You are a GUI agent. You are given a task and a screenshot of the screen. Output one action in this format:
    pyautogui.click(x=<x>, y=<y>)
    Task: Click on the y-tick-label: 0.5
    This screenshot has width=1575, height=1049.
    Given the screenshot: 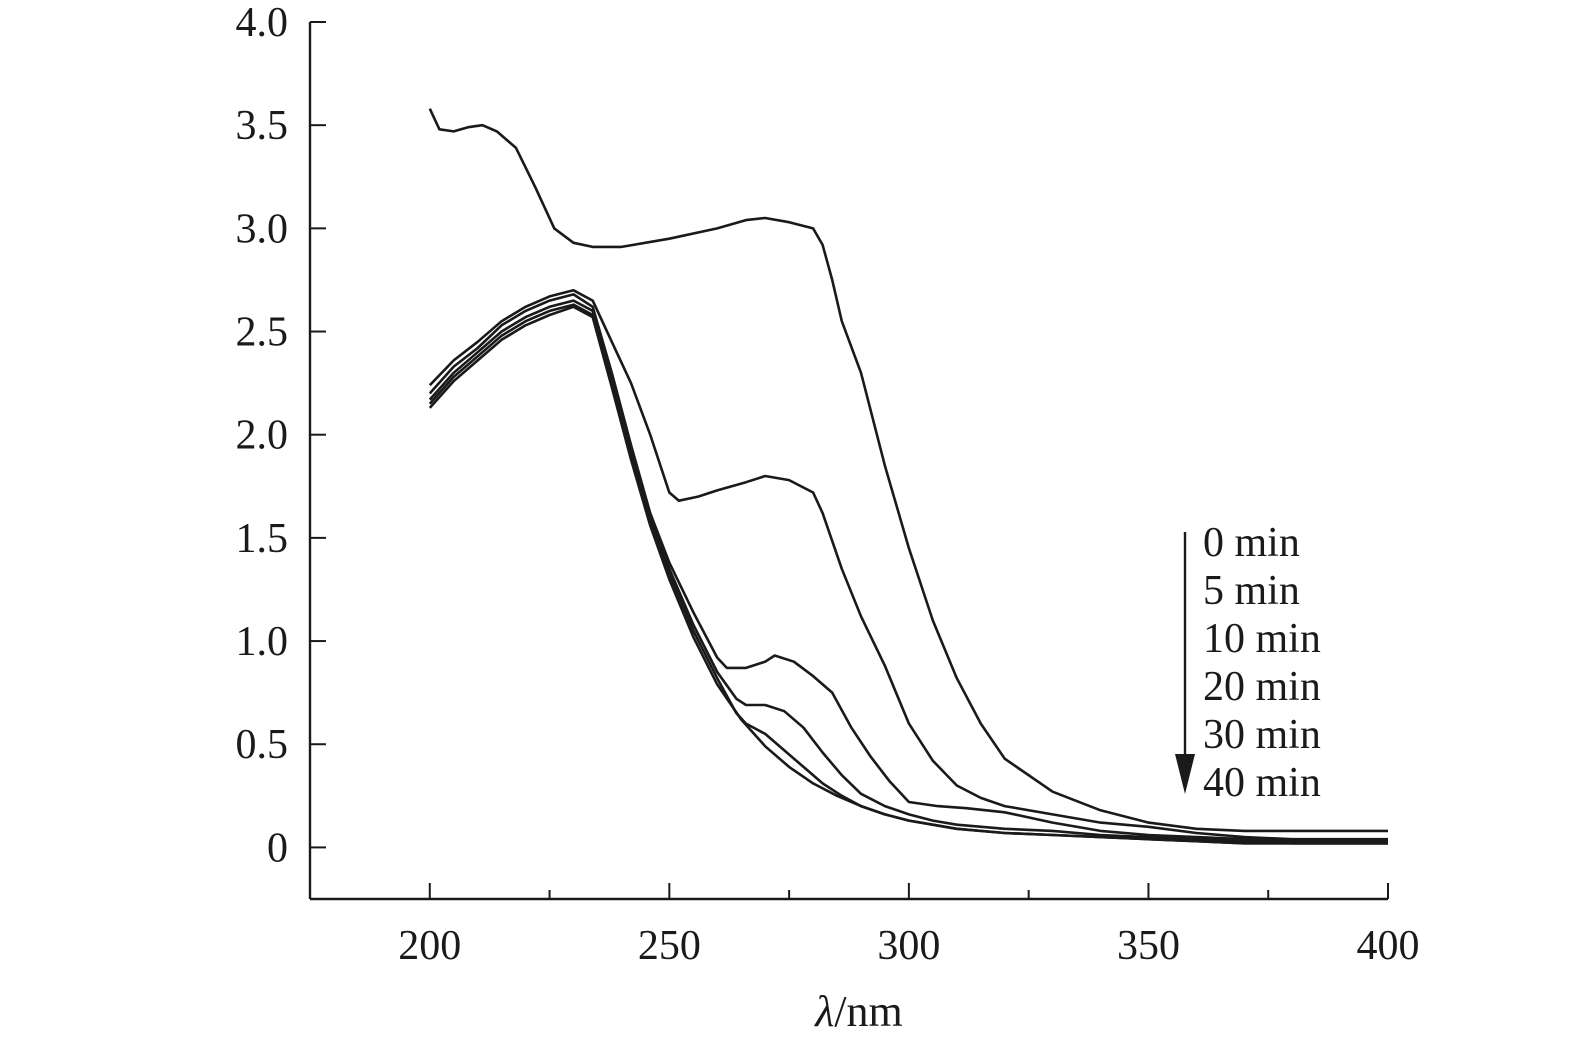 What is the action you would take?
    pyautogui.click(x=262, y=745)
    